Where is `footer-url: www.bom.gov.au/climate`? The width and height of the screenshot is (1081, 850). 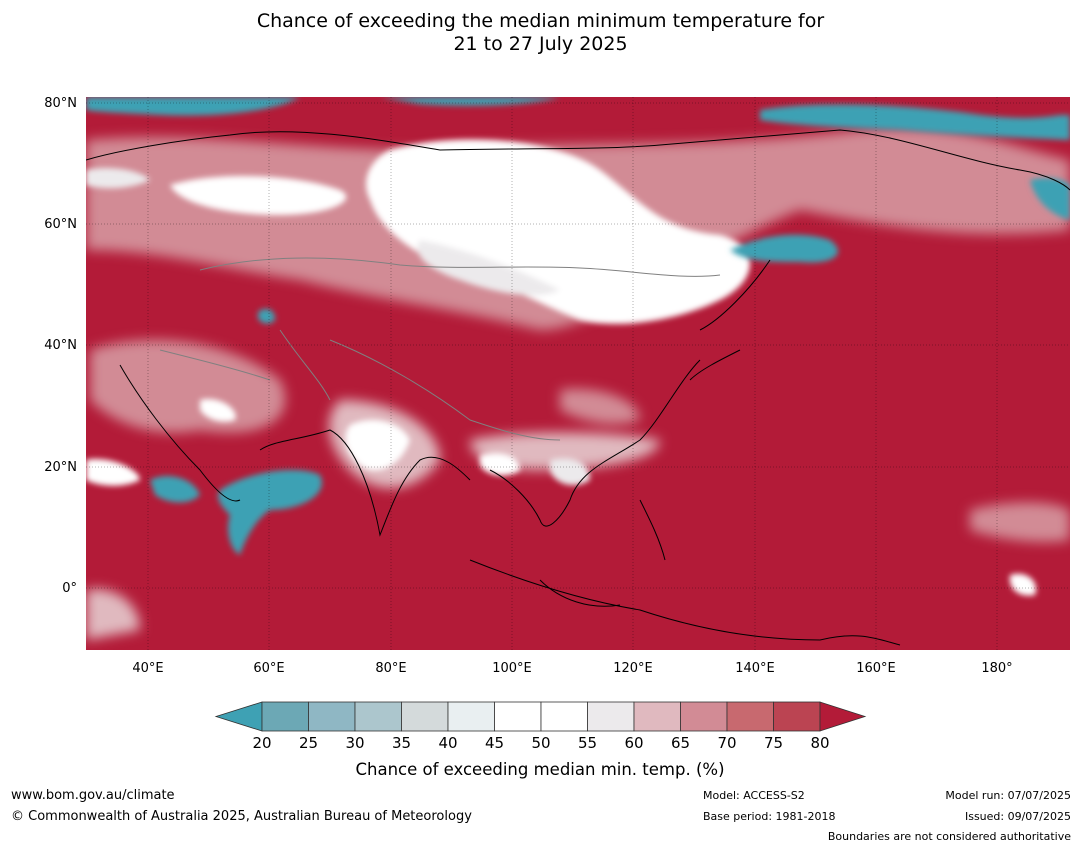 footer-url: www.bom.gov.au/climate is located at coordinates (93, 795).